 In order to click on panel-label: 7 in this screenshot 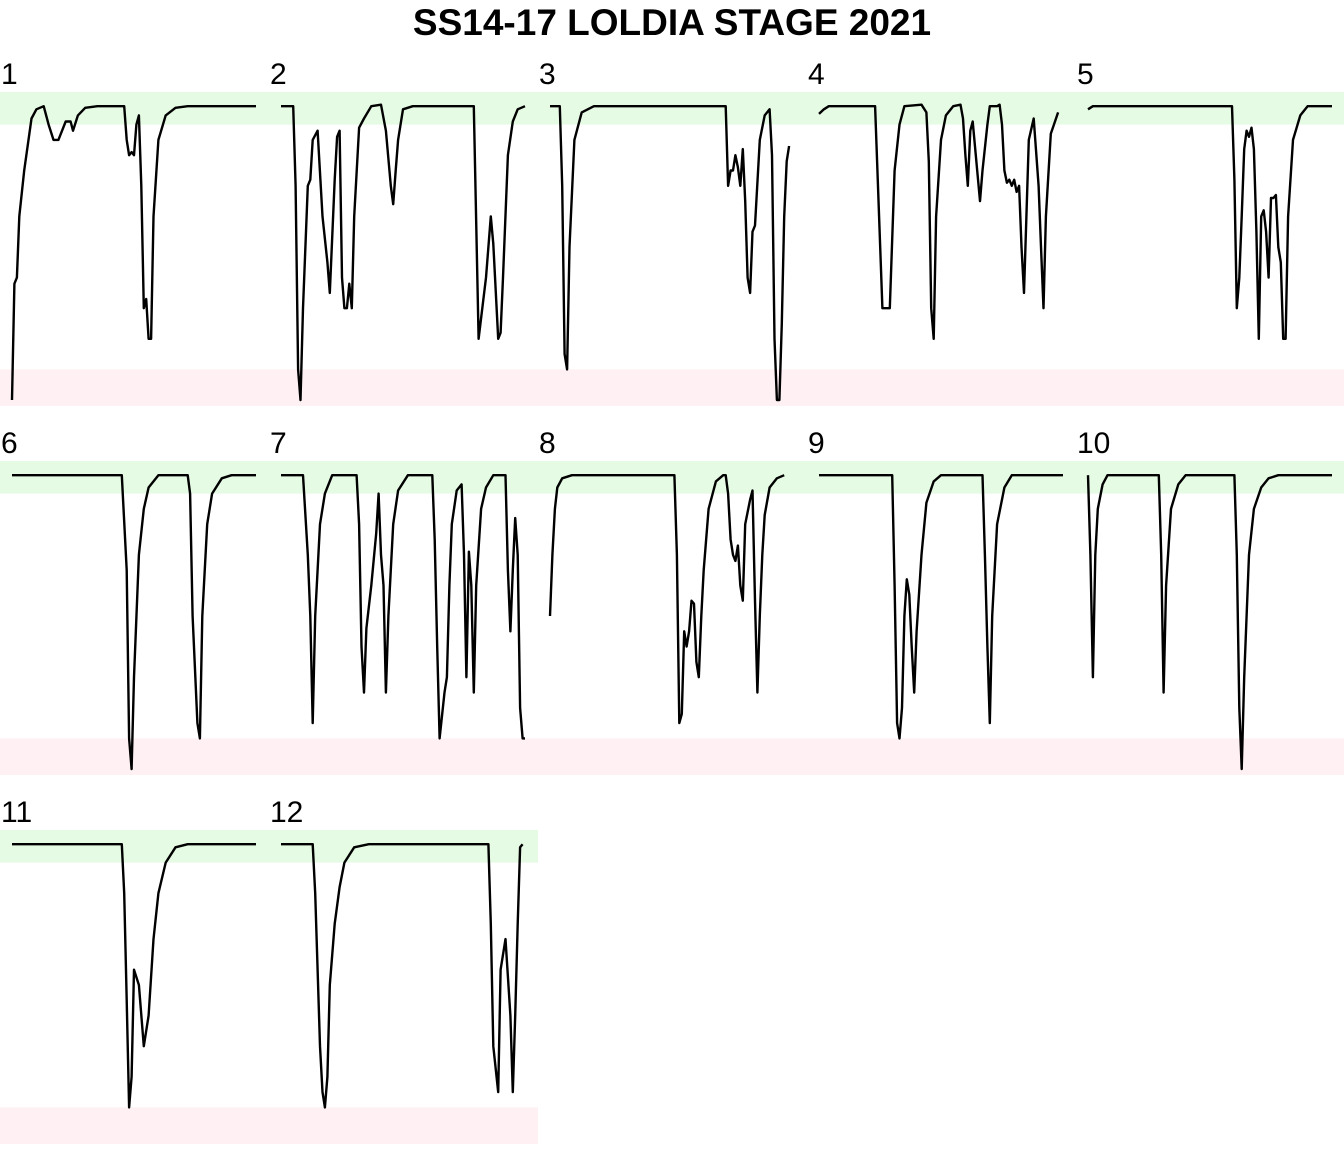, I will do `click(278, 443)`.